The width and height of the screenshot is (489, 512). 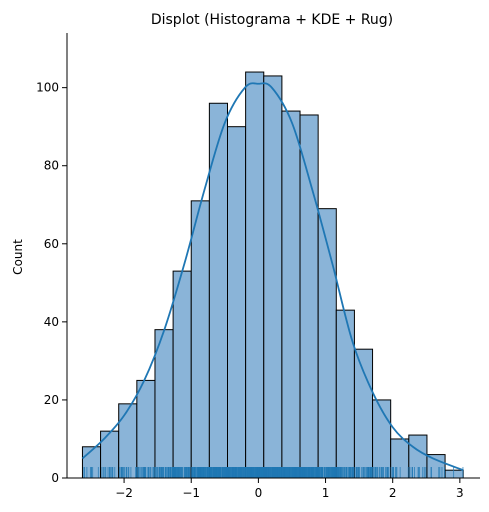 What do you see at coordinates (191, 493) in the screenshot?
I see `x-tick-label: −1` at bounding box center [191, 493].